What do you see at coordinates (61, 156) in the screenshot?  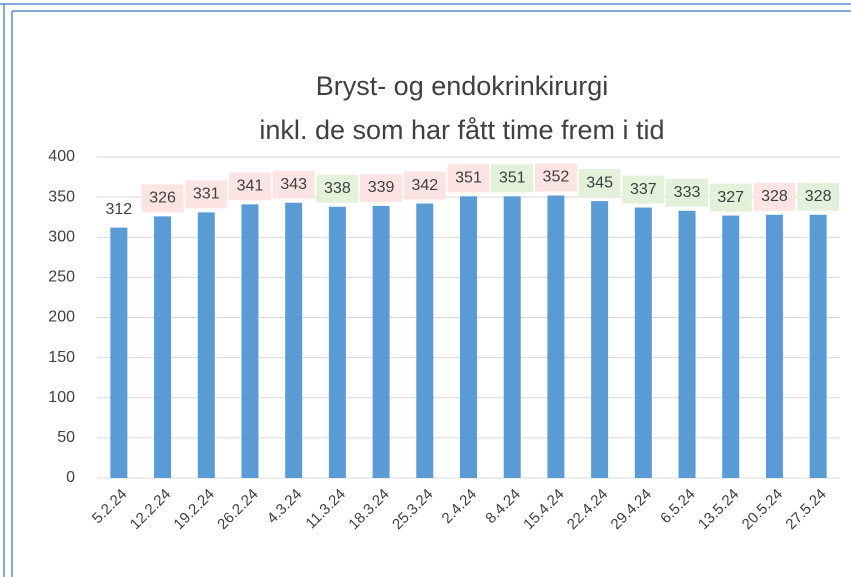 I see `y-tick-label: 400` at bounding box center [61, 156].